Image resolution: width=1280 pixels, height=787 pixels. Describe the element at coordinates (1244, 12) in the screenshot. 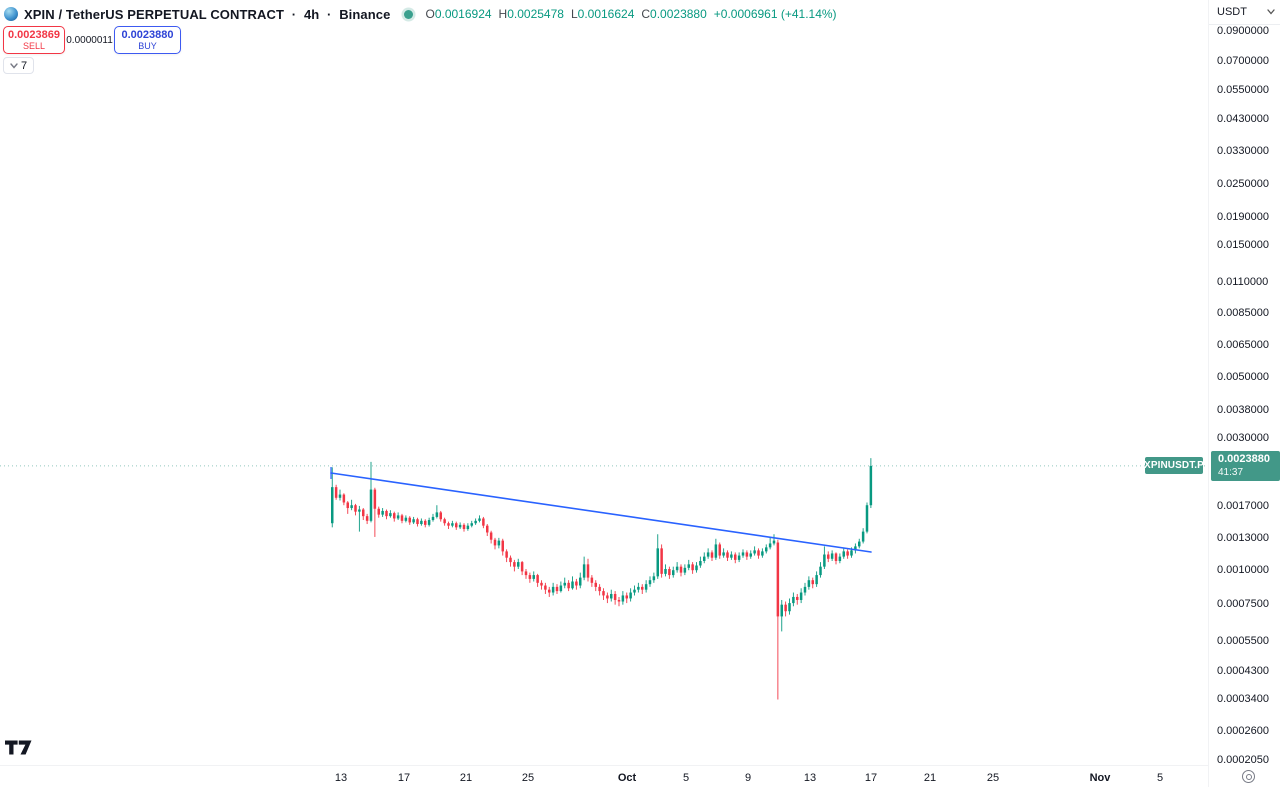

I see `price-axis-currency-dropdown: USDT` at that location.